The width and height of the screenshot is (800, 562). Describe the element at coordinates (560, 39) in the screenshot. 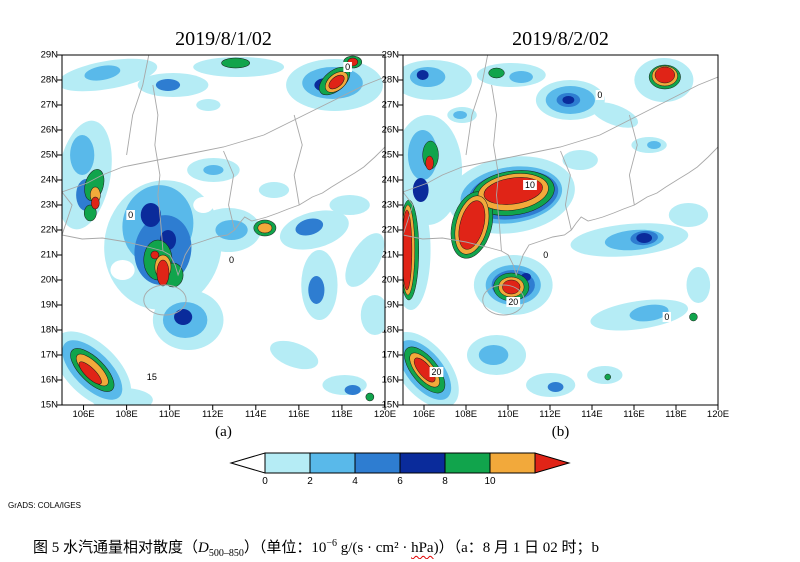

I see `panel-b-title: 2019/8/2/02` at that location.